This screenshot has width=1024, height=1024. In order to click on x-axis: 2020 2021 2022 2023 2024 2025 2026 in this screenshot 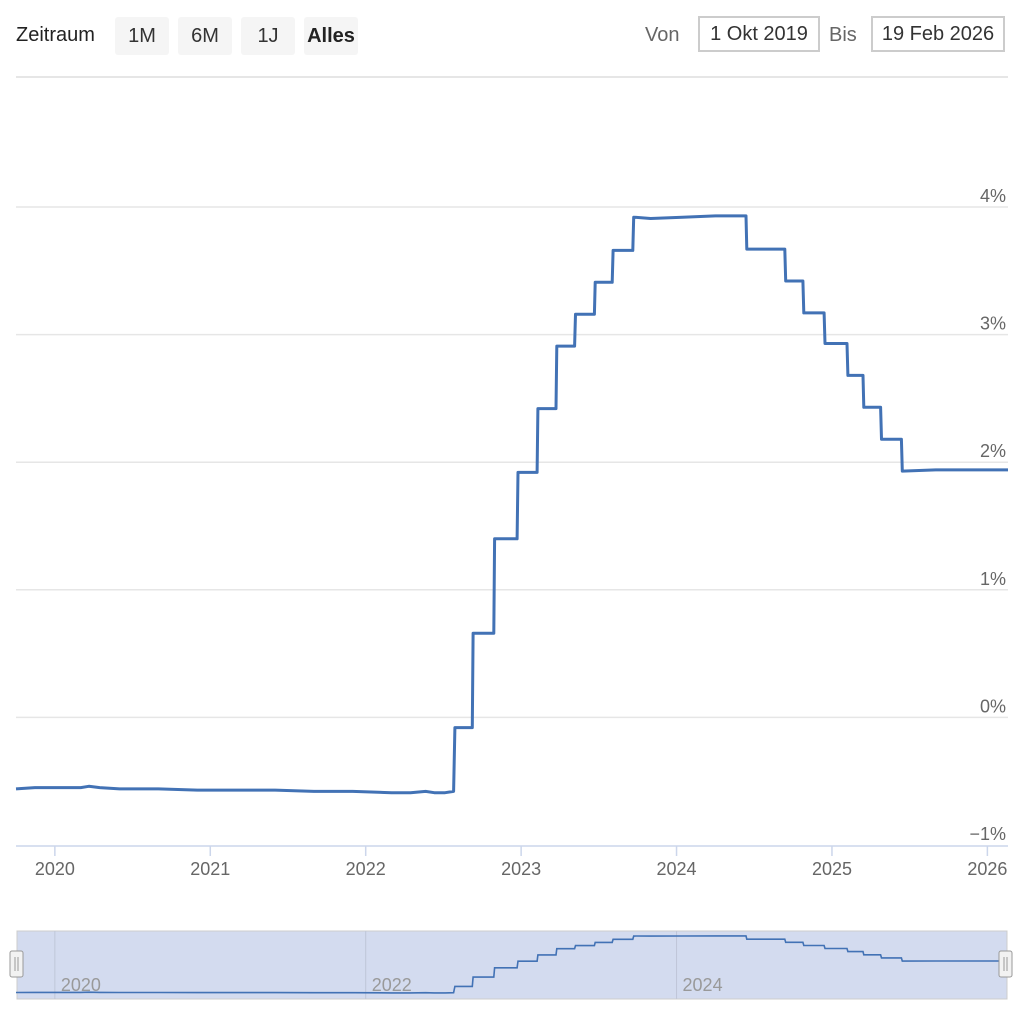, I will do `click(512, 862)`.